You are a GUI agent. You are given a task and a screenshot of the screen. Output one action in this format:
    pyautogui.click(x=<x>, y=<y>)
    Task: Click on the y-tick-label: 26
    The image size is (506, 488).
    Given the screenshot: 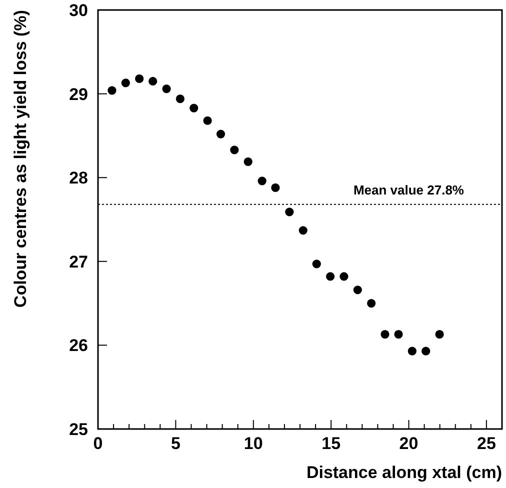 What is the action you would take?
    pyautogui.click(x=78, y=346)
    